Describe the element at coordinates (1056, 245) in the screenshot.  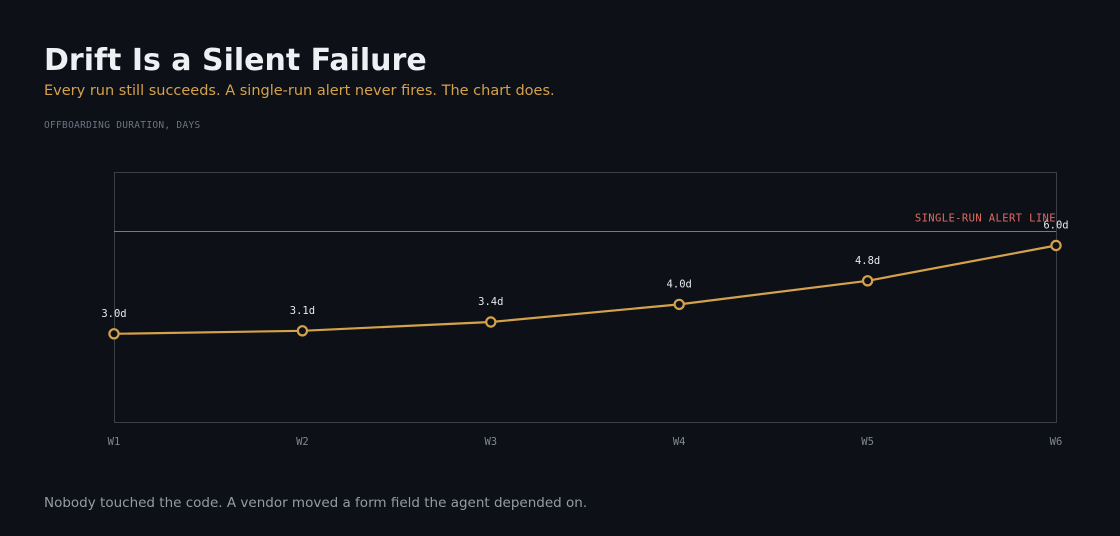
I see `data-point-w6` at that location.